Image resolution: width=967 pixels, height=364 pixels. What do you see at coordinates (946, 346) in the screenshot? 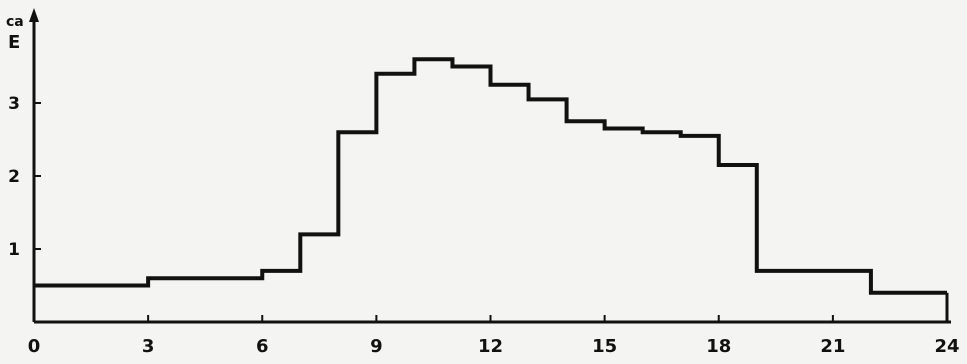
I see `x-tick-label: 24` at bounding box center [946, 346].